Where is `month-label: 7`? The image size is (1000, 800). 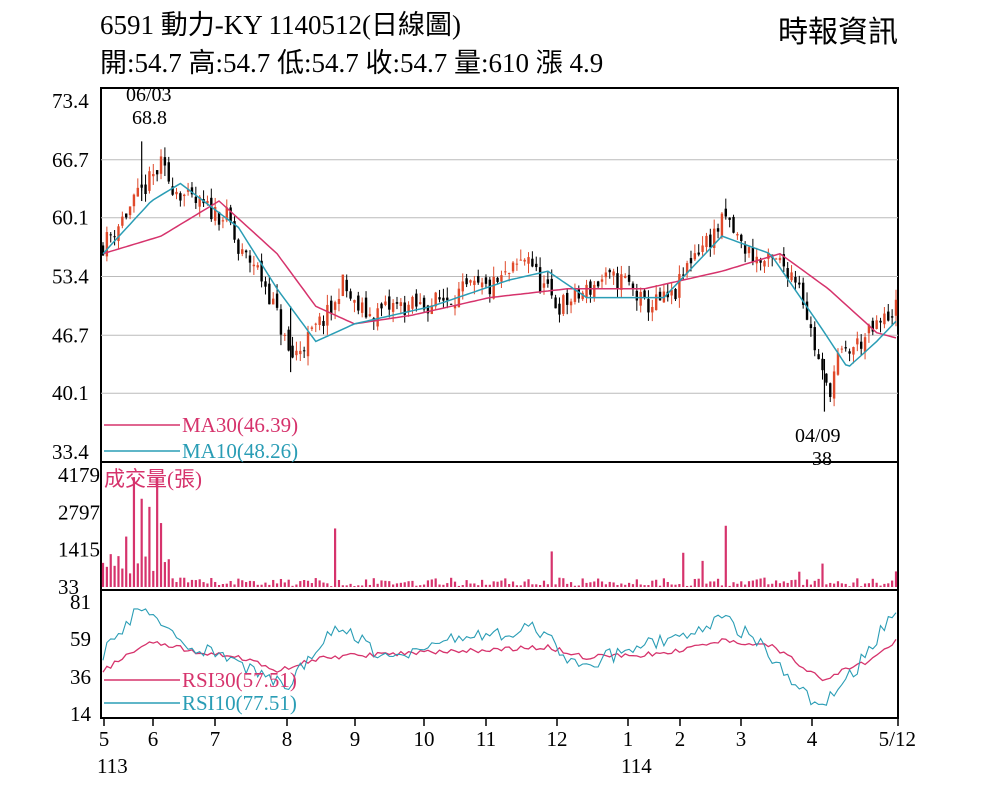
month-label: 7 is located at coordinates (215, 739).